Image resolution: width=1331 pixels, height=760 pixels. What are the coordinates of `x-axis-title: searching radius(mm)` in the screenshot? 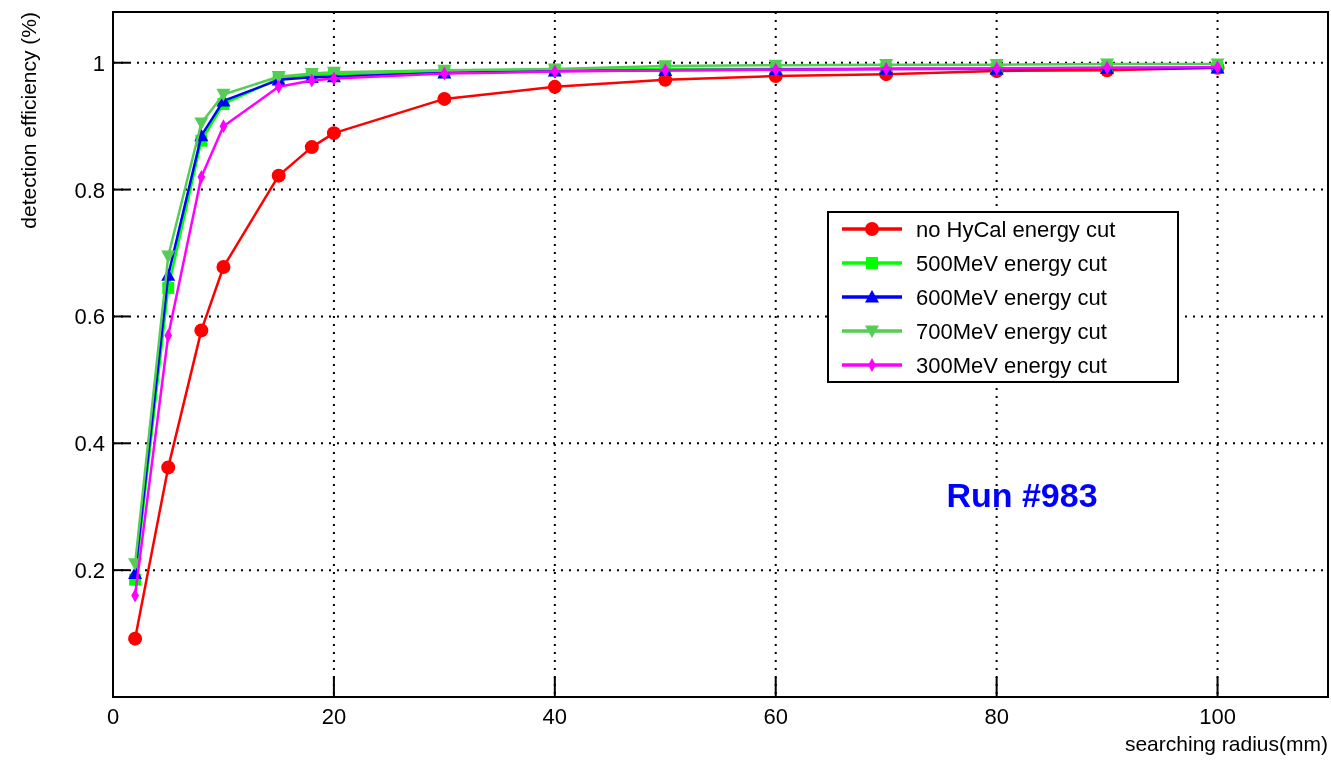 It's located at (1226, 743).